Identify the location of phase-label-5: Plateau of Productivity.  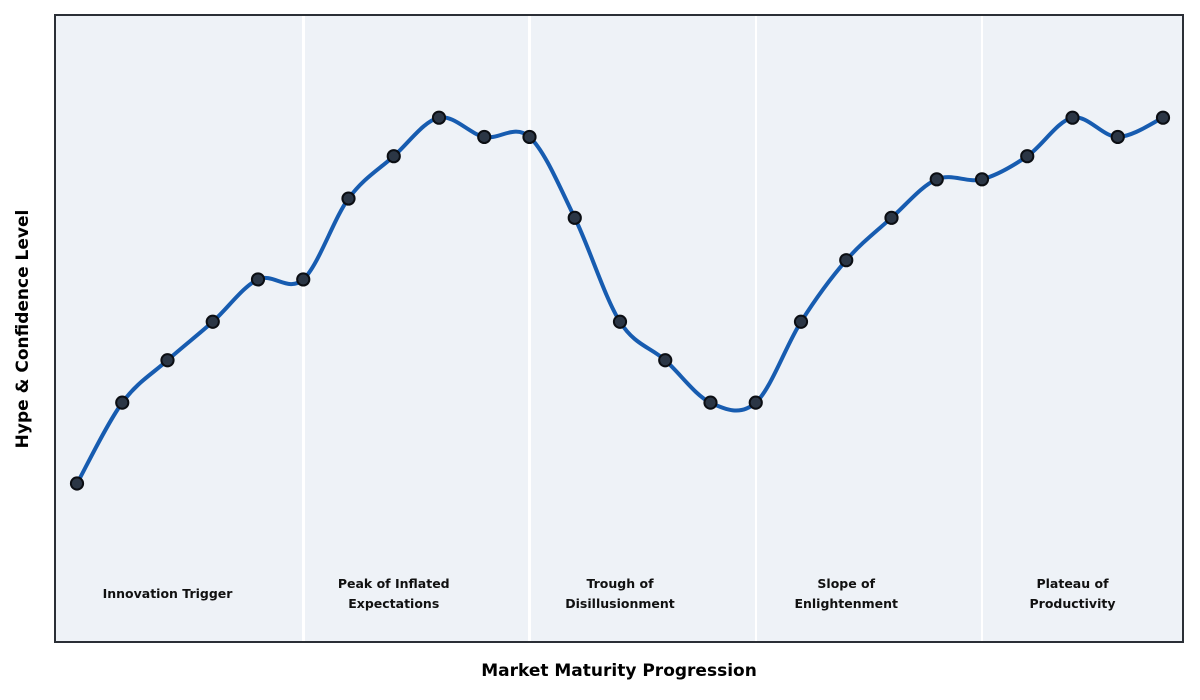
(1072, 593).